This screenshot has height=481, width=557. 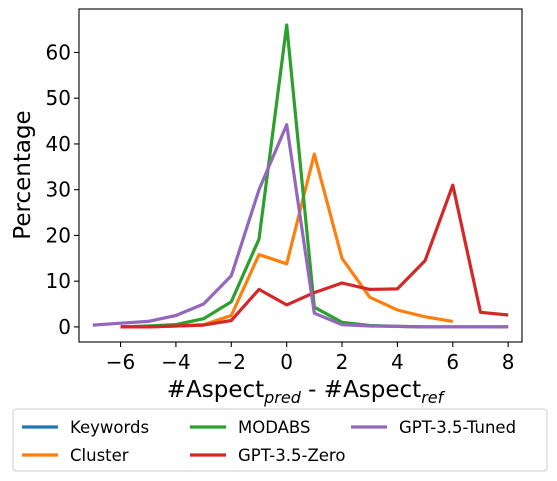 What do you see at coordinates (58, 144) in the screenshot?
I see `y-tick-label: 40` at bounding box center [58, 144].